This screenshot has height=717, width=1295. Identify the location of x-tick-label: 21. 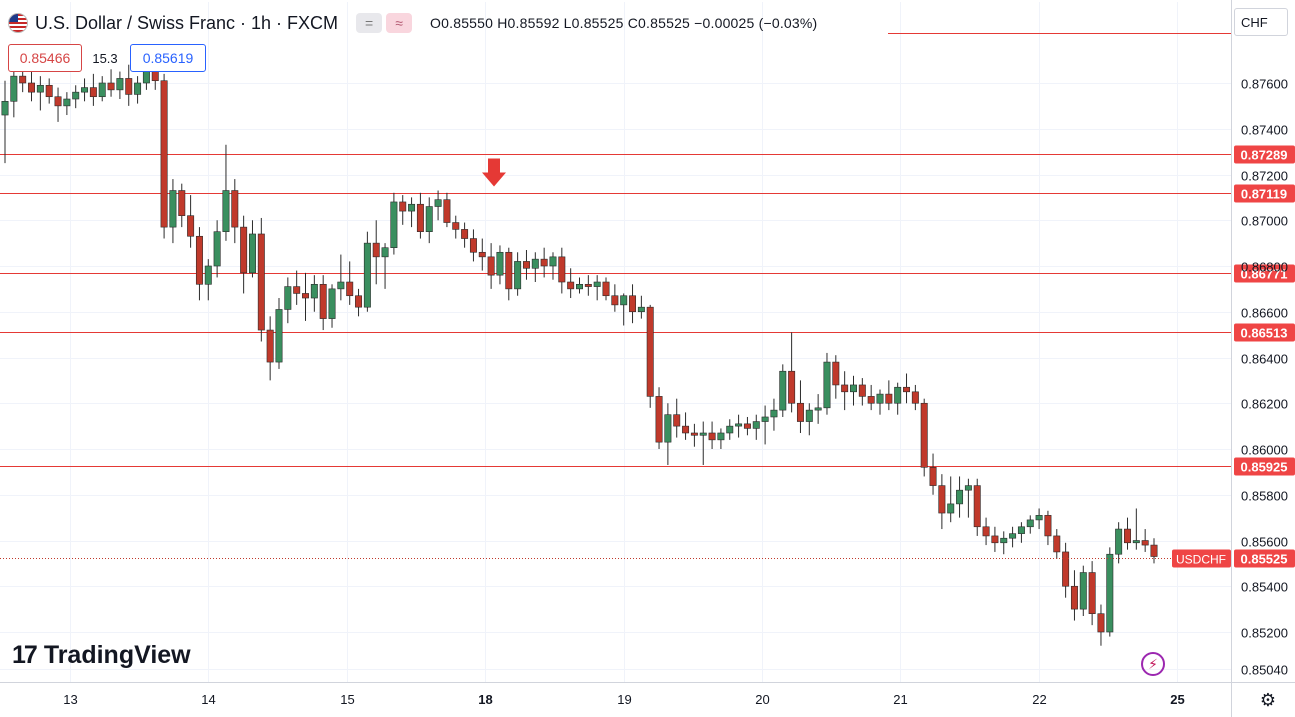
(900, 699).